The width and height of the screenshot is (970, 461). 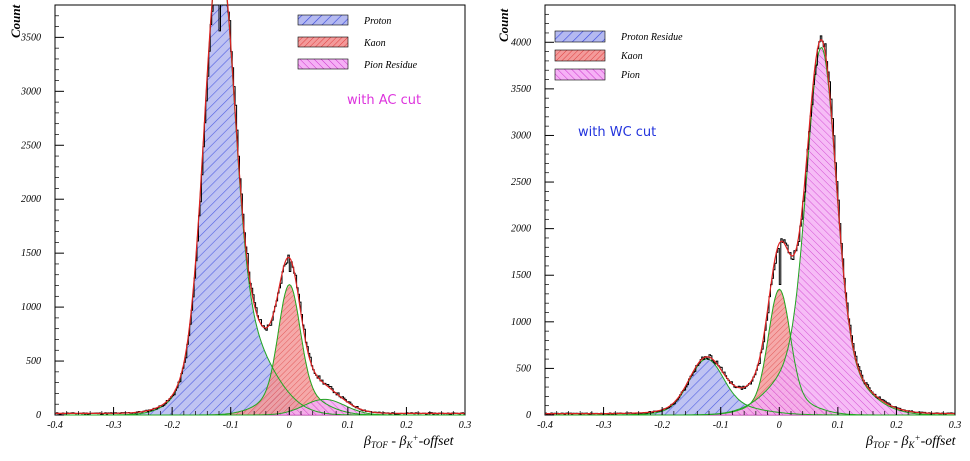 What do you see at coordinates (523, 368) in the screenshot?
I see `right-y-tick-label: 500` at bounding box center [523, 368].